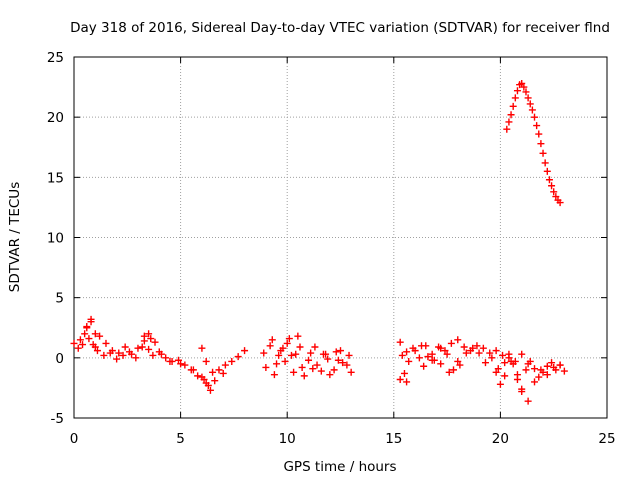  Describe the element at coordinates (59, 299) in the screenshot. I see `y-tick-label: 5` at that location.